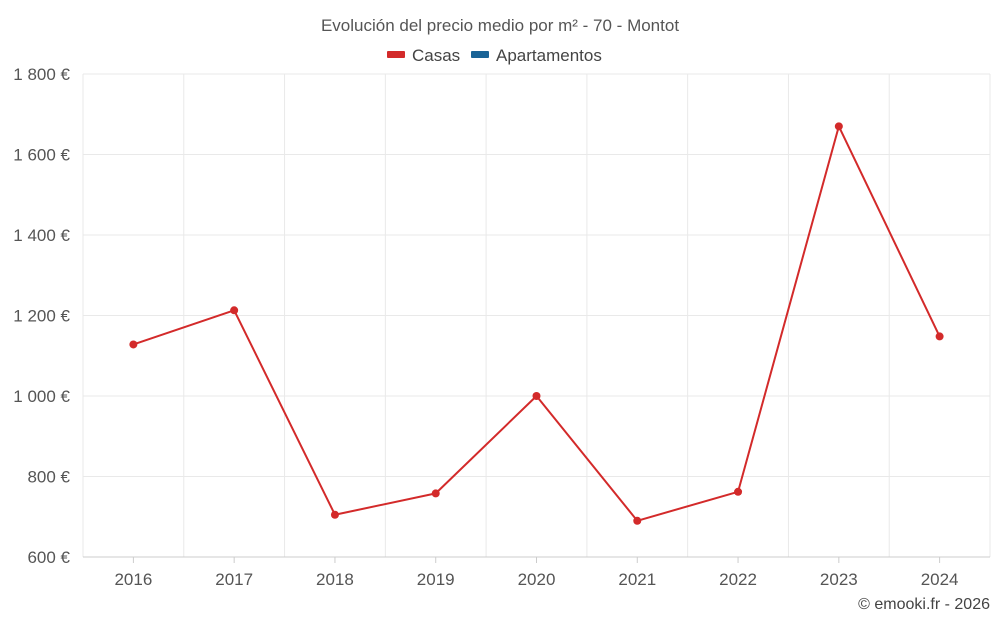 The width and height of the screenshot is (1000, 630). I want to click on y-tick-label: 800 €, so click(48, 477).